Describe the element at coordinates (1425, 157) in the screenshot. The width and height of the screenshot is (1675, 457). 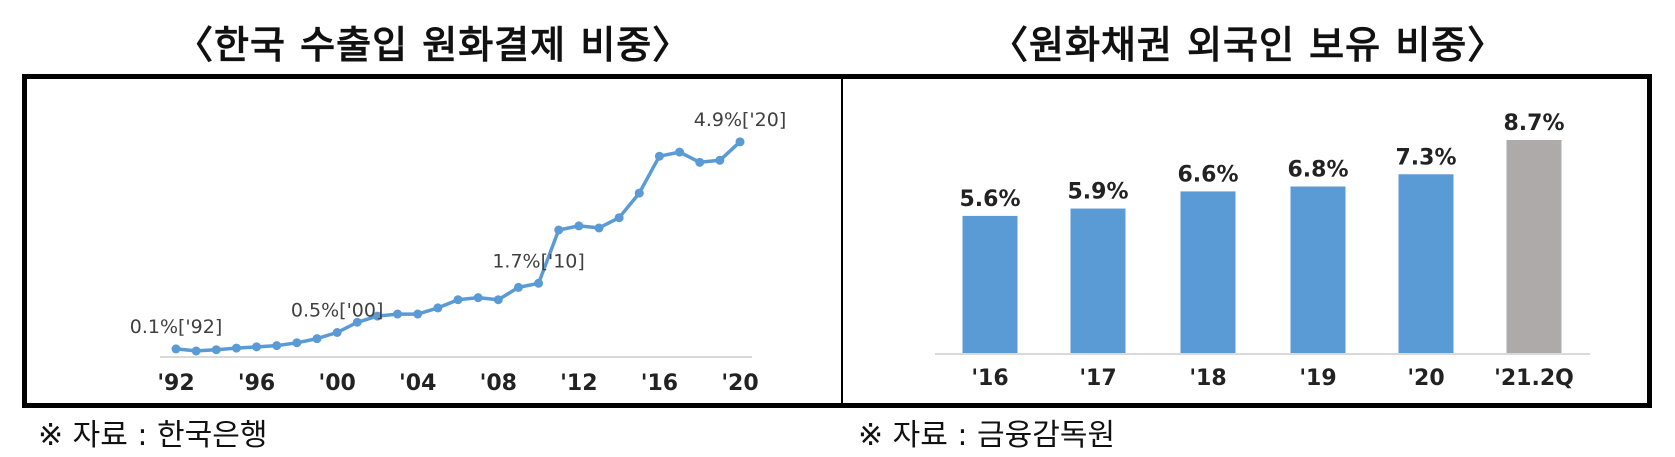
I see `bar-value-label: 7.3%` at that location.